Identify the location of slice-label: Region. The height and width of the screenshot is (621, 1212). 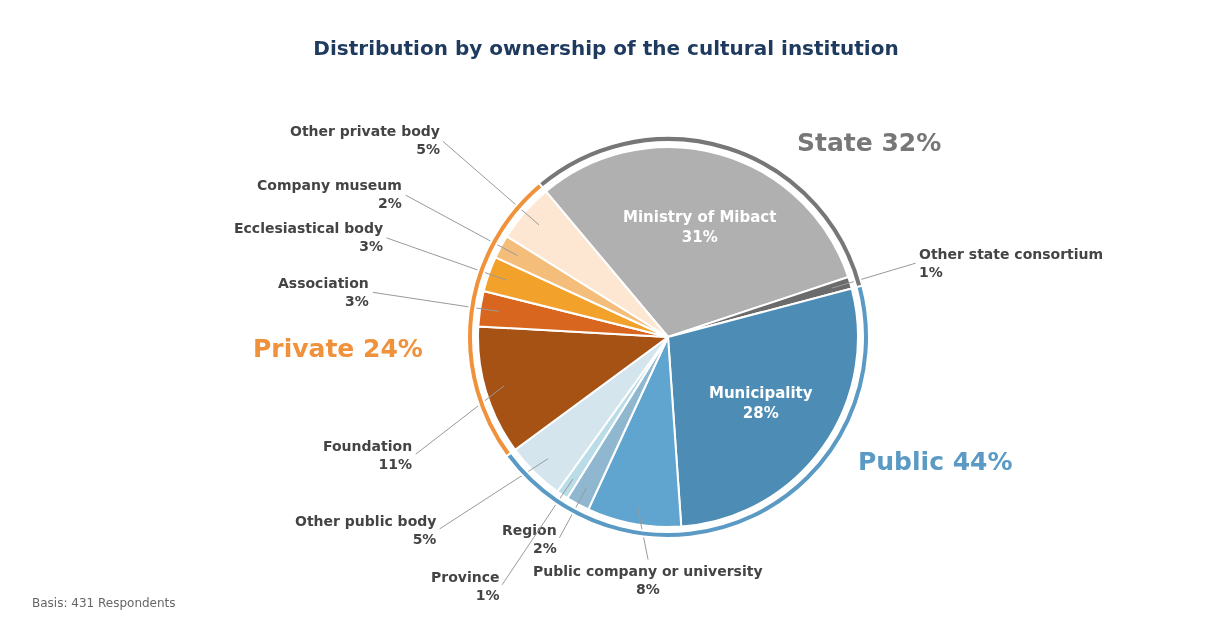
(529, 530).